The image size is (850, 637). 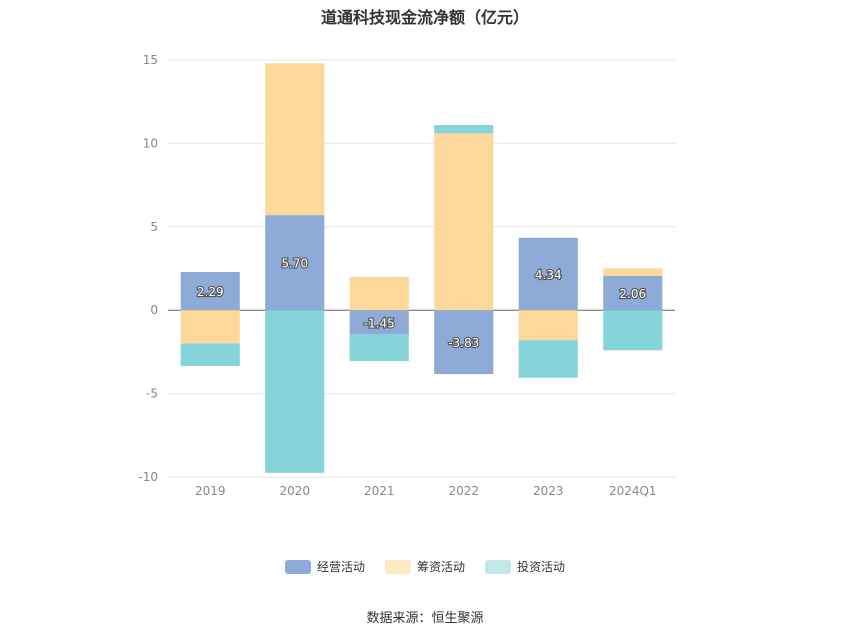 I want to click on legend-item-operating: 经营活动, so click(x=324, y=566).